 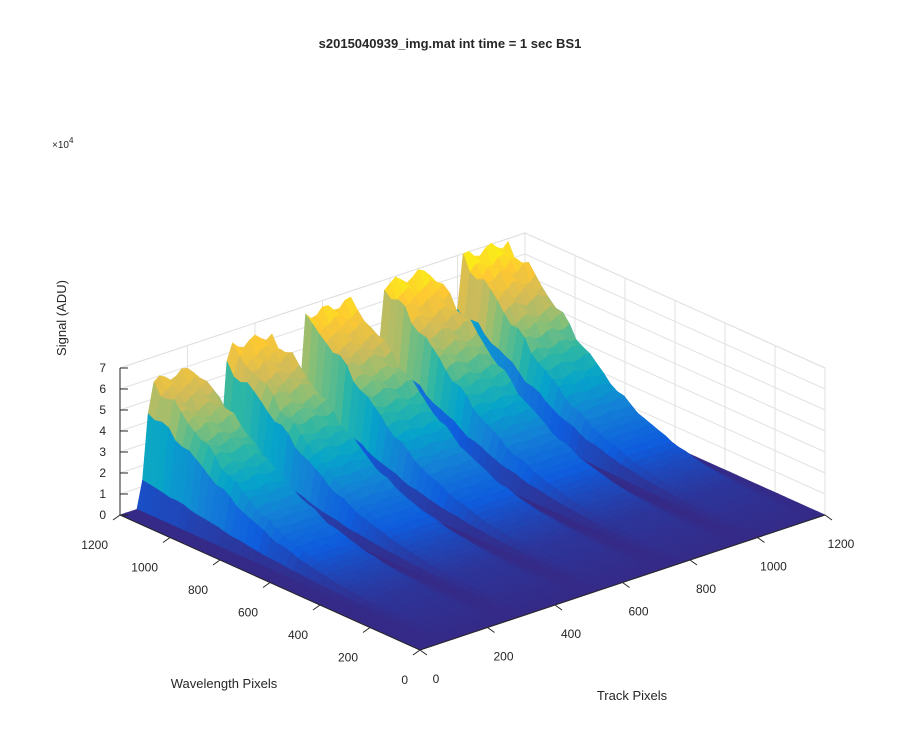 I want to click on z-exponent-base: ×10, so click(x=60, y=145).